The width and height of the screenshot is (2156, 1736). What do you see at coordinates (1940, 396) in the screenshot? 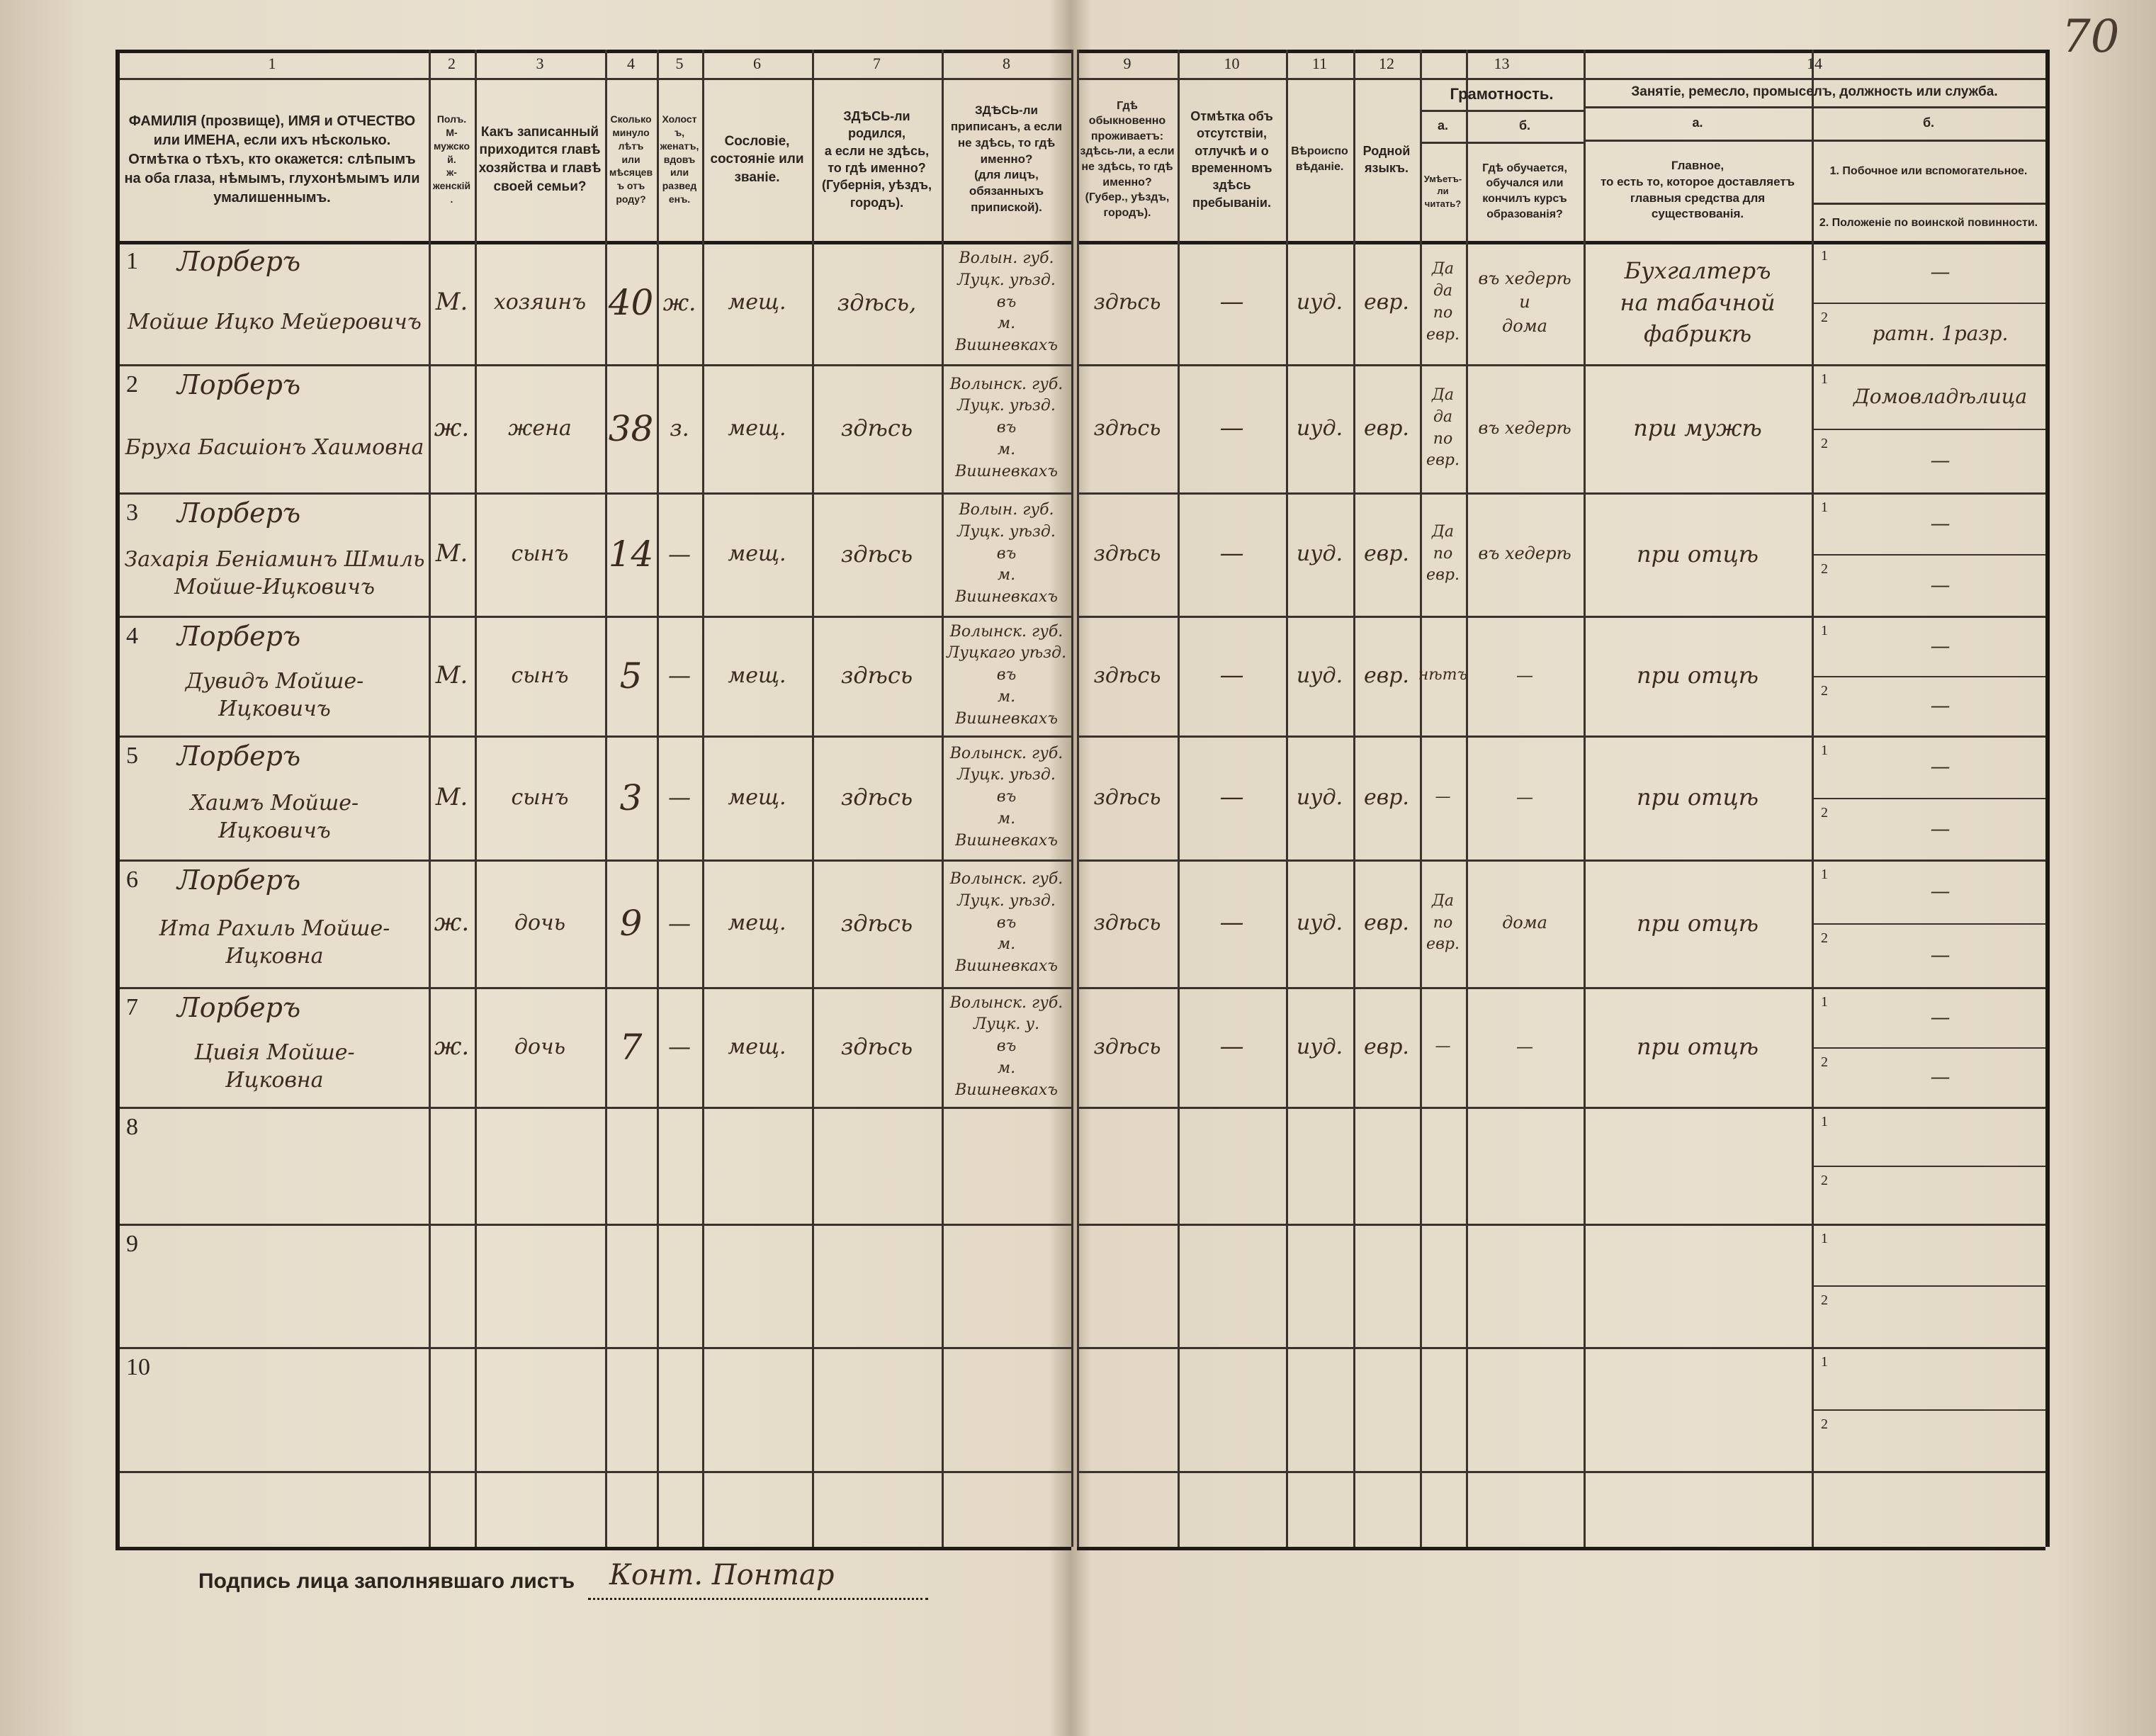
I see `cell-secondary-occupation: Домовладѣлица` at bounding box center [1940, 396].